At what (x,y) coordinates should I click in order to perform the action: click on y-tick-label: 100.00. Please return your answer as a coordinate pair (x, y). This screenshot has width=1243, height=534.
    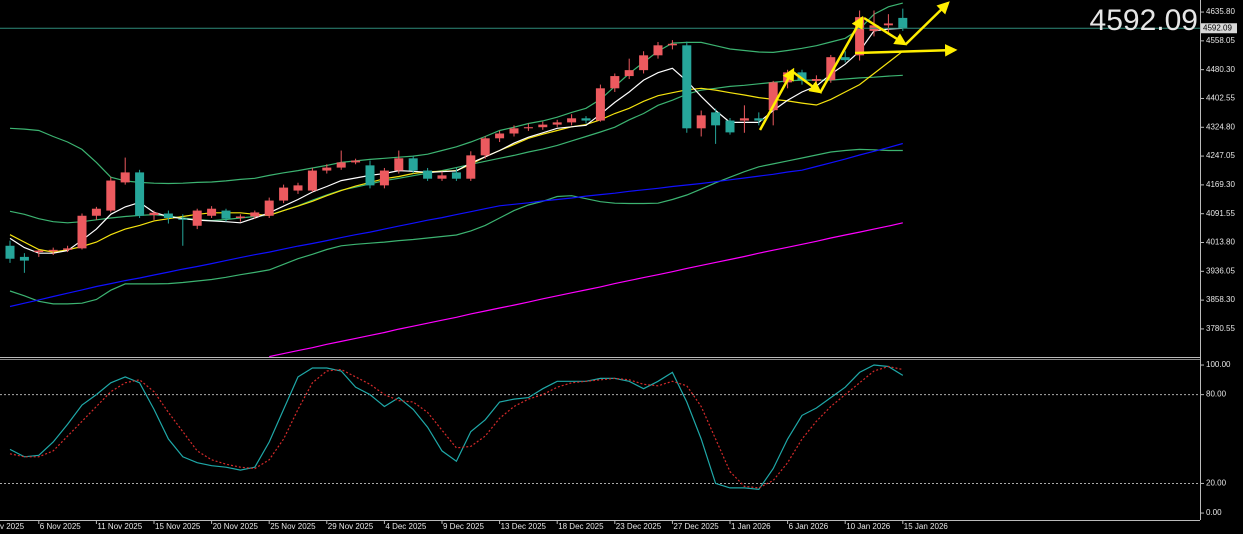
    Looking at the image, I should click on (1218, 364).